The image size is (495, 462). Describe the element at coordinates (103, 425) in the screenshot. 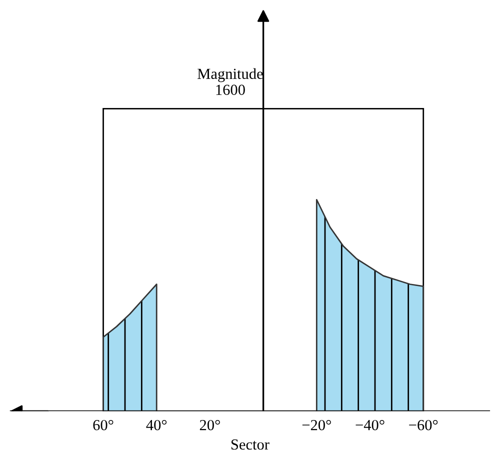

I see `x-tick-label: 60°` at that location.